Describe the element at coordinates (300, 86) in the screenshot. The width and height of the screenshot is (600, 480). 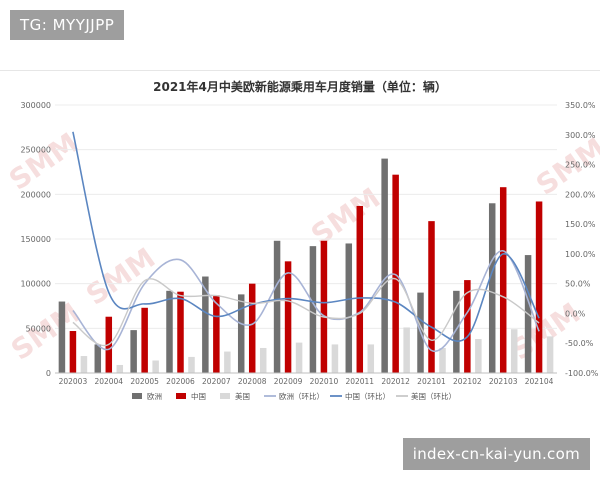
I see `chart-title: 2021年4月中美欧新能源乘用车月度销量（单位：辆）` at that location.